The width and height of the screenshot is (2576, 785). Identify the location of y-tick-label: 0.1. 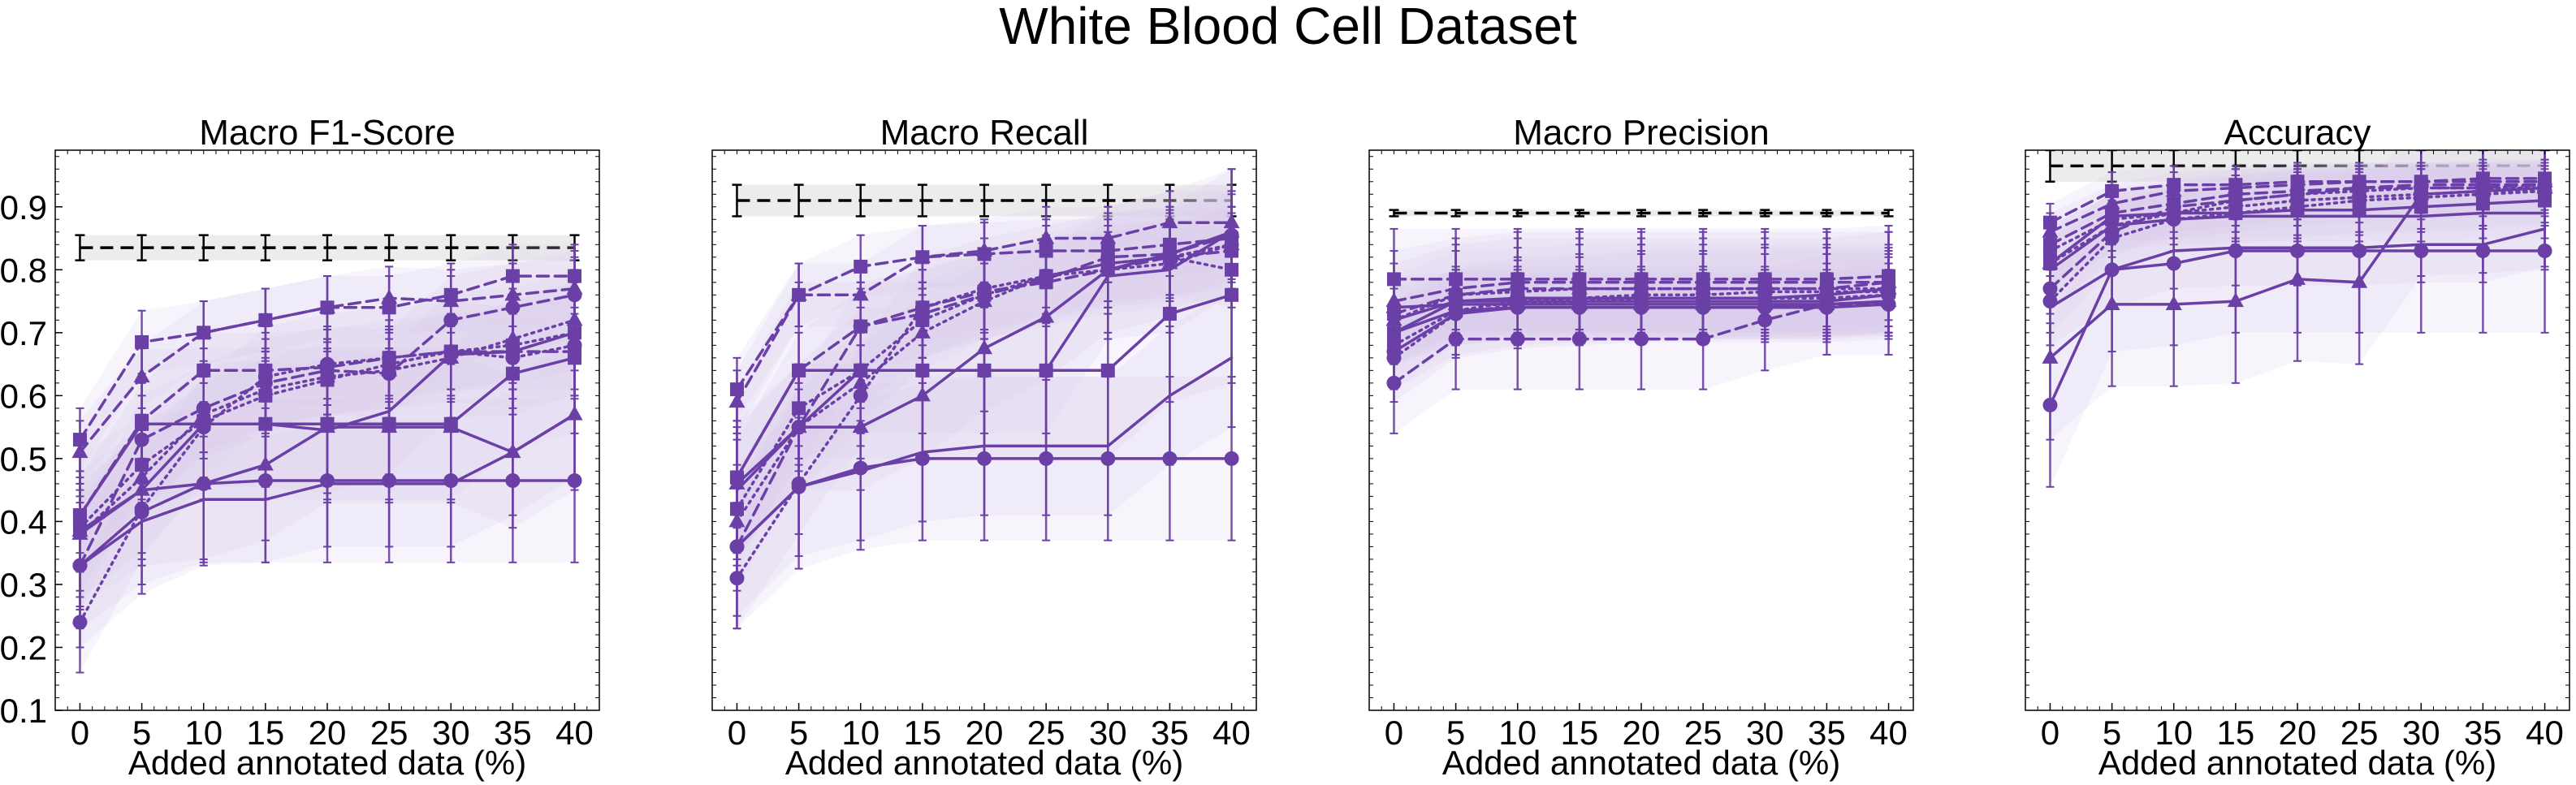
(24, 711).